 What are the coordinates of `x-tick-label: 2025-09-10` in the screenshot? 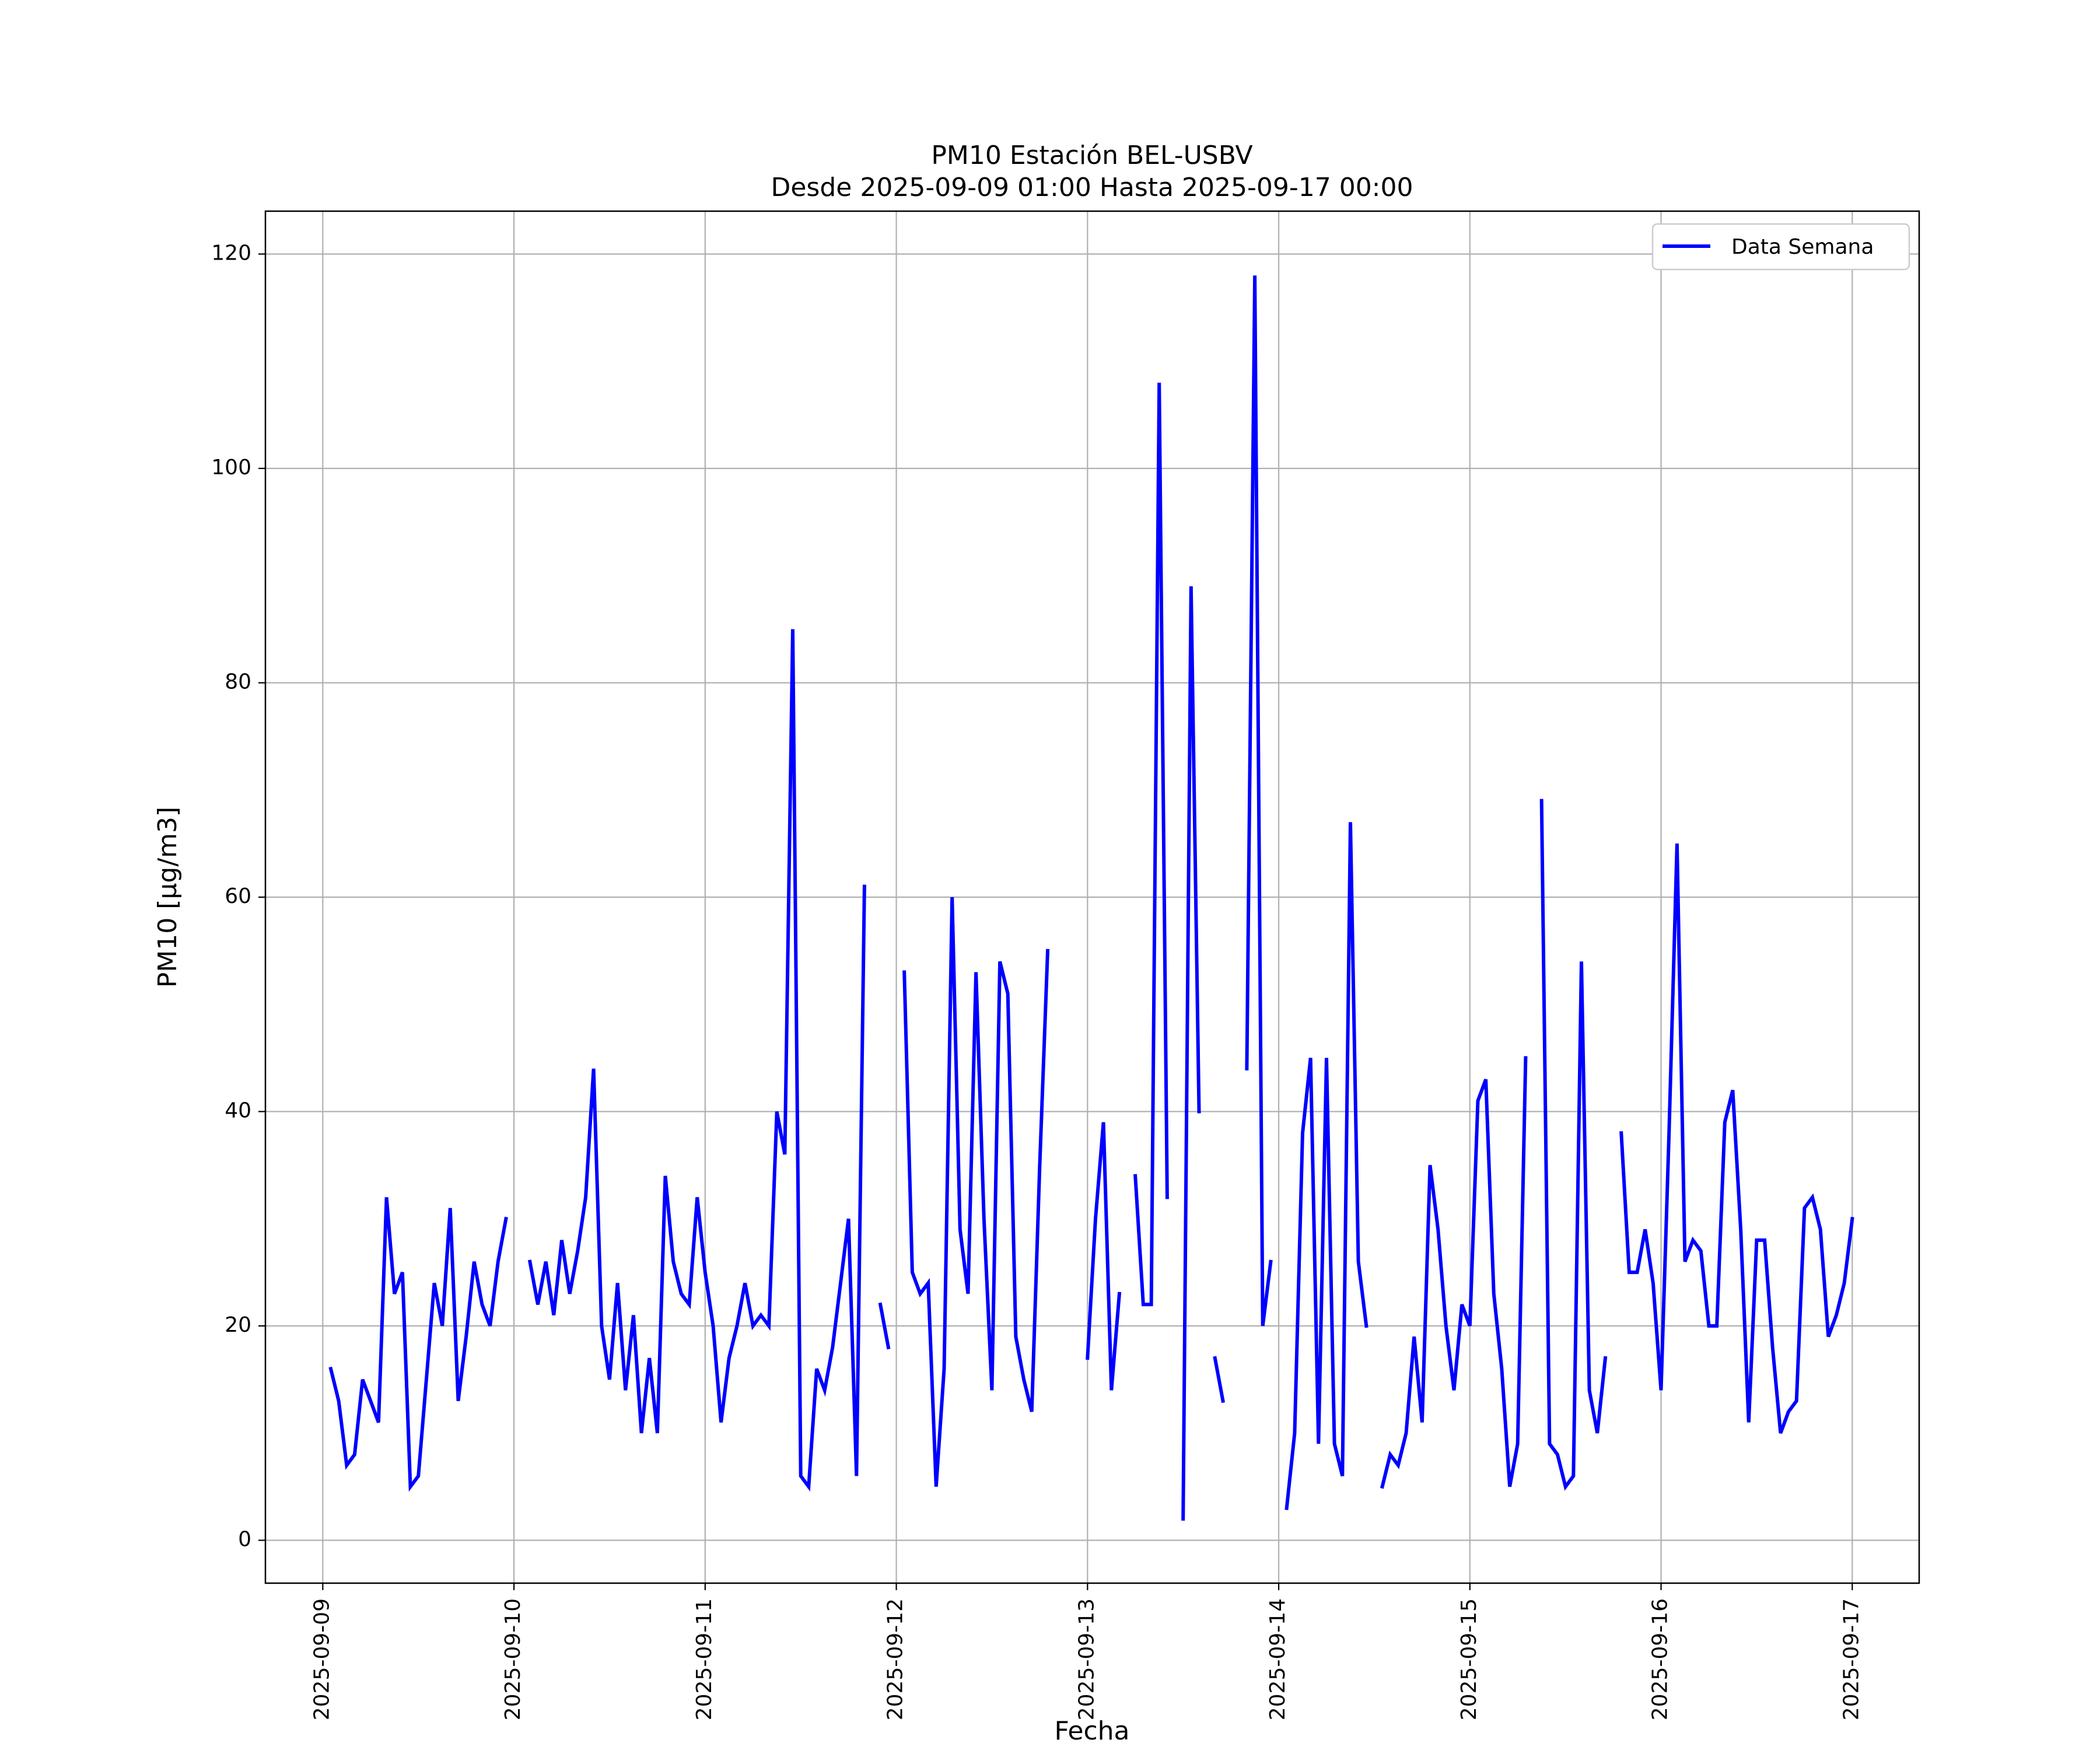 It's located at (513, 1659).